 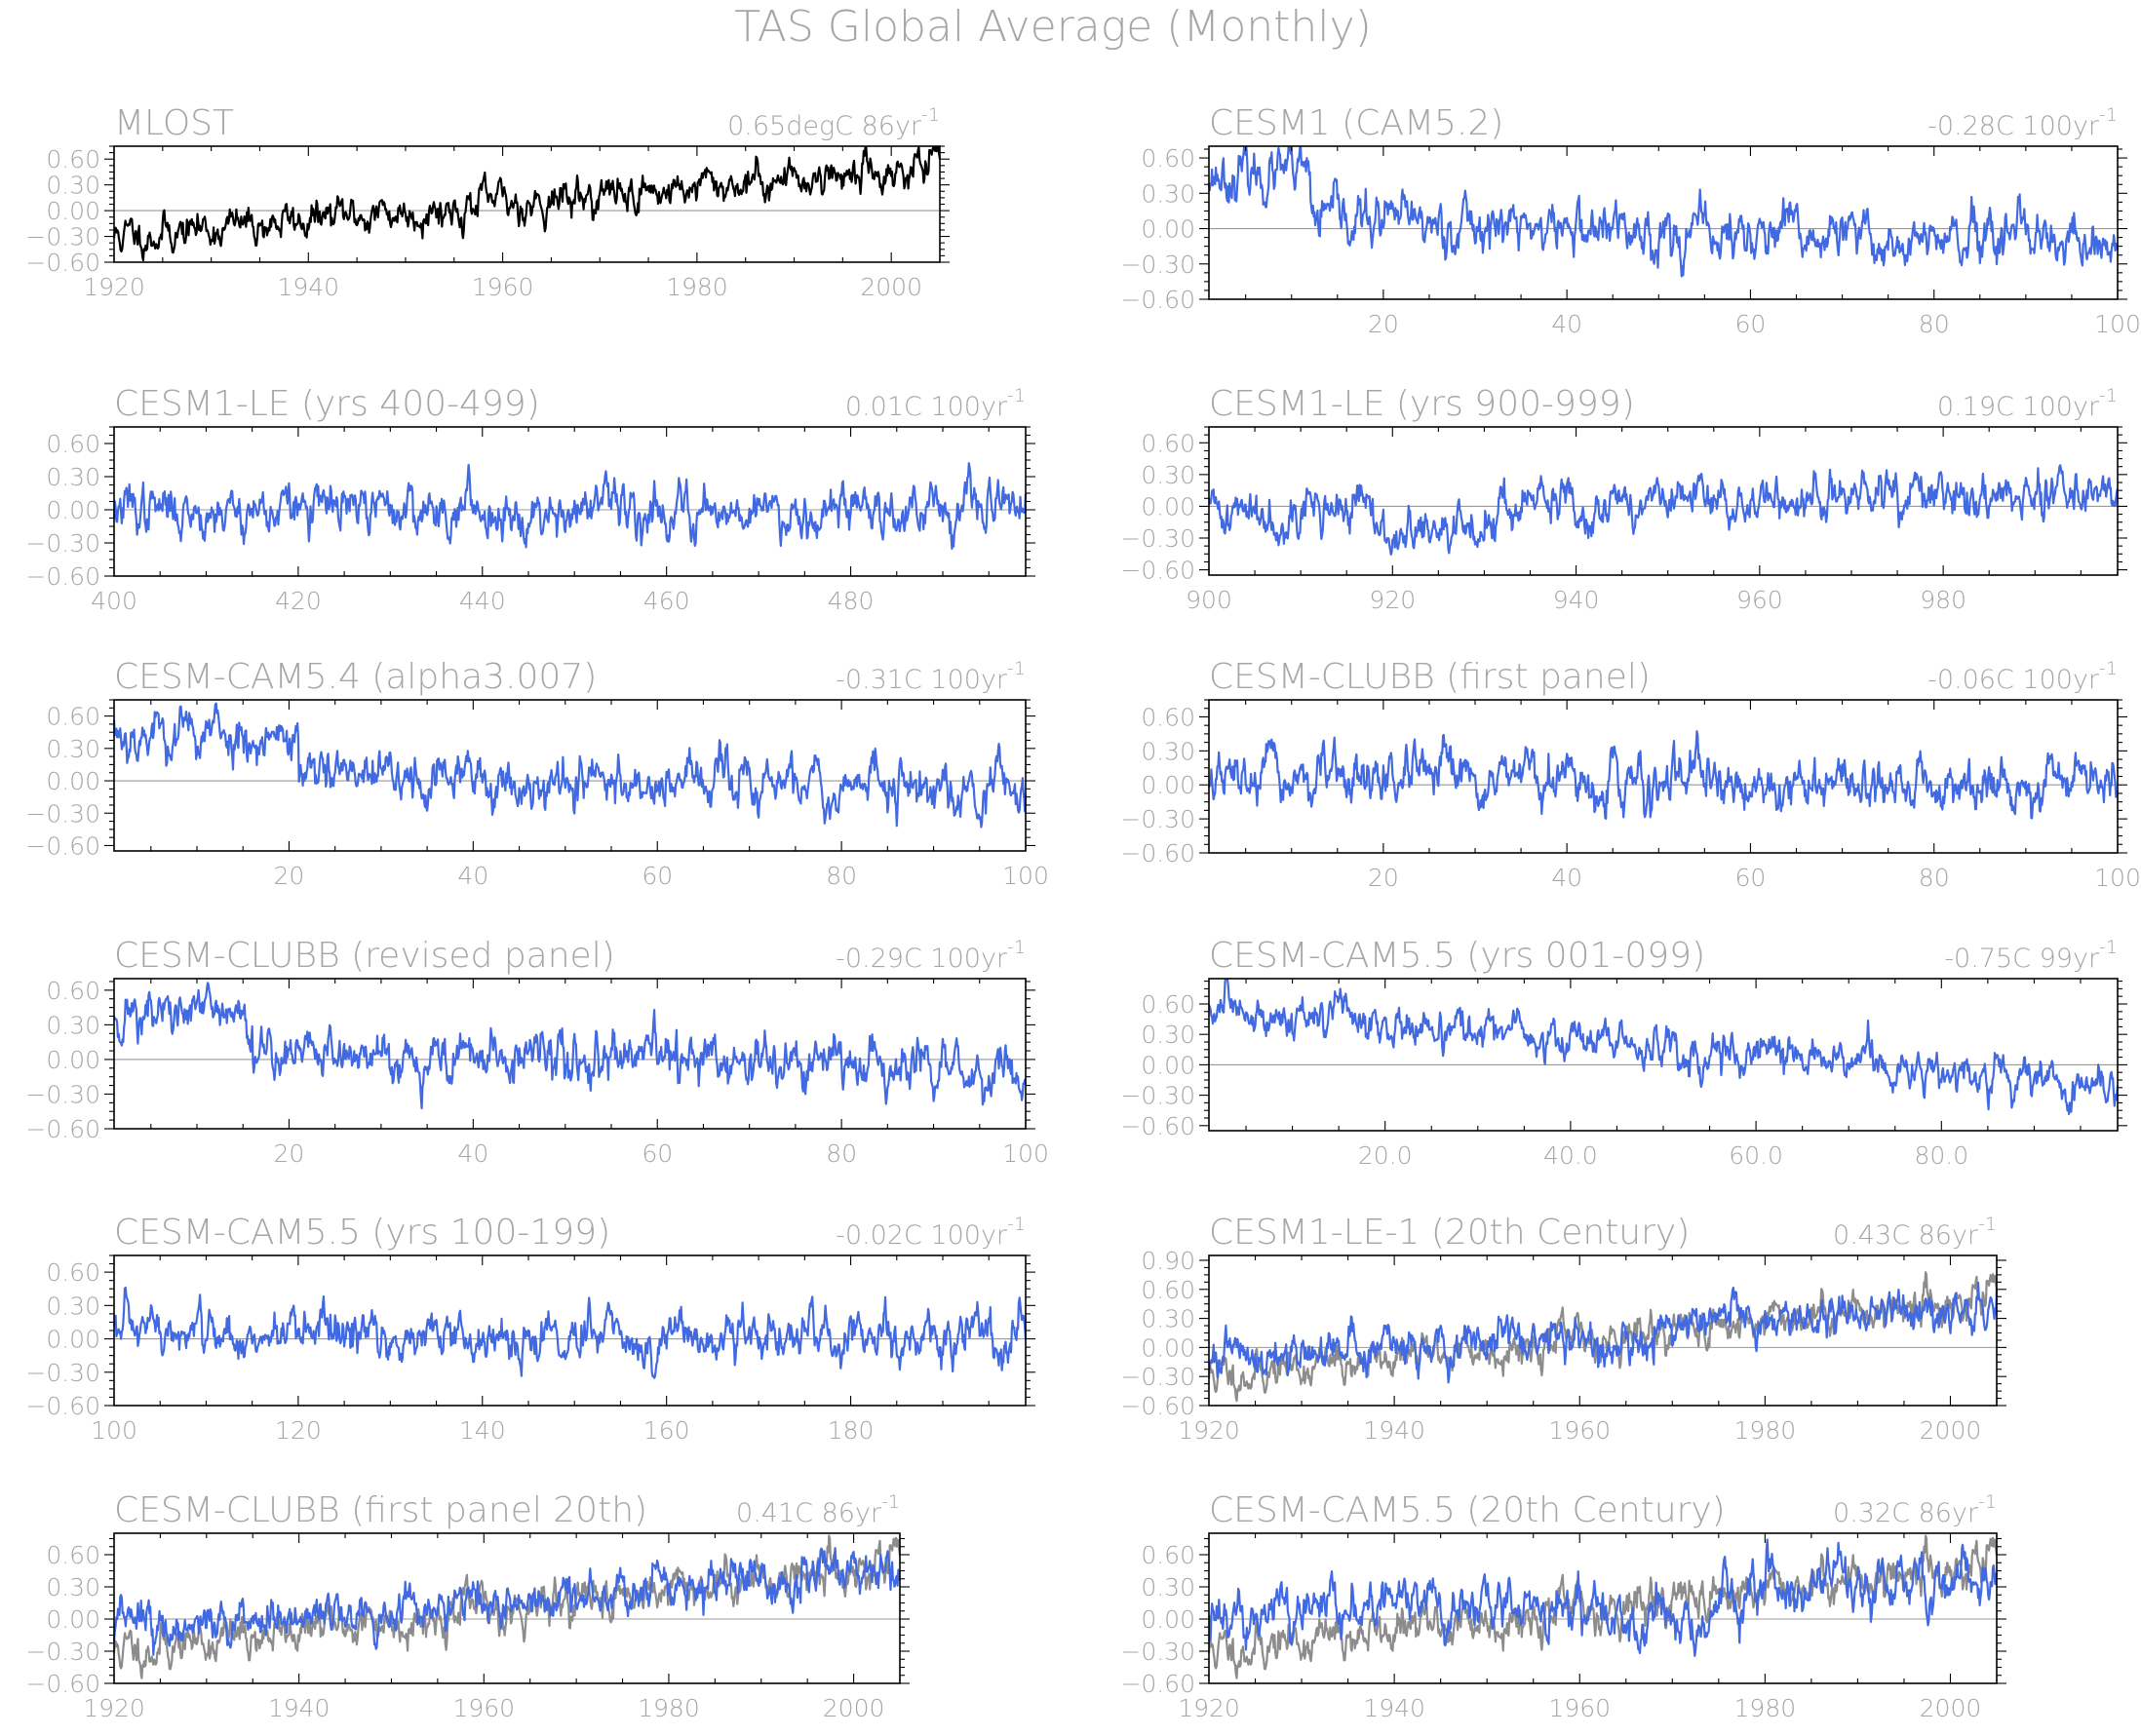 What do you see at coordinates (1449, 1233) in the screenshot?
I see `panel-title: CESM1-LE-1 (20th Century)` at bounding box center [1449, 1233].